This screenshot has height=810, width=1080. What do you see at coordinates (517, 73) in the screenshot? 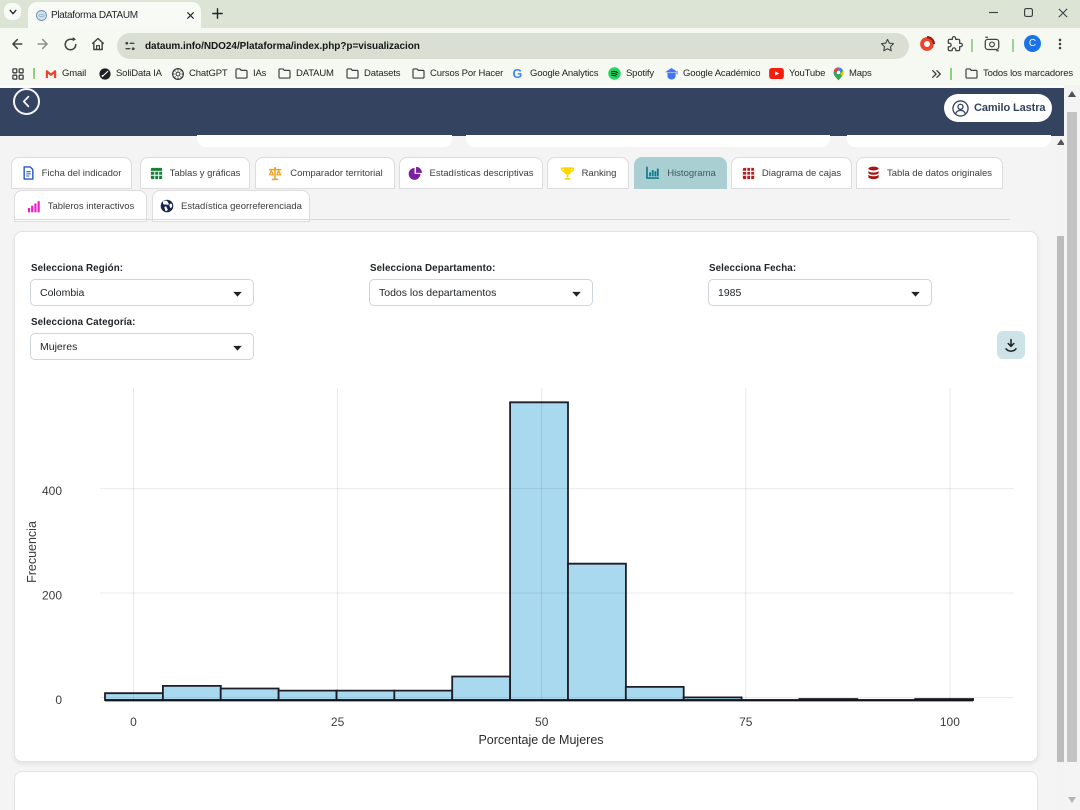
I see `svg-text: G` at bounding box center [517, 73].